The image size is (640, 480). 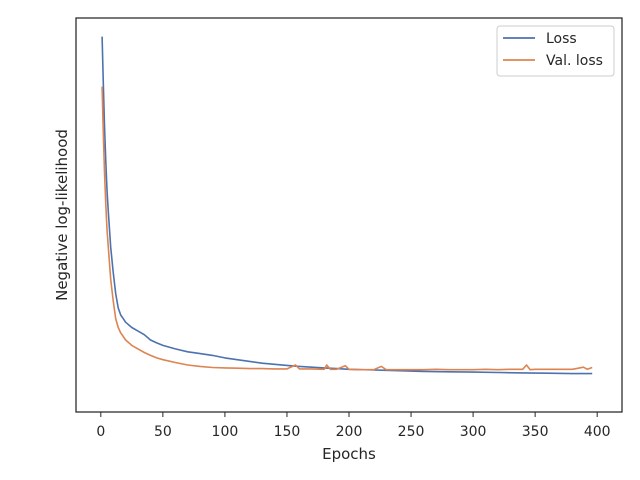 What do you see at coordinates (62, 215) in the screenshot?
I see `y-axis-label: Negative log-likelihood` at bounding box center [62, 215].